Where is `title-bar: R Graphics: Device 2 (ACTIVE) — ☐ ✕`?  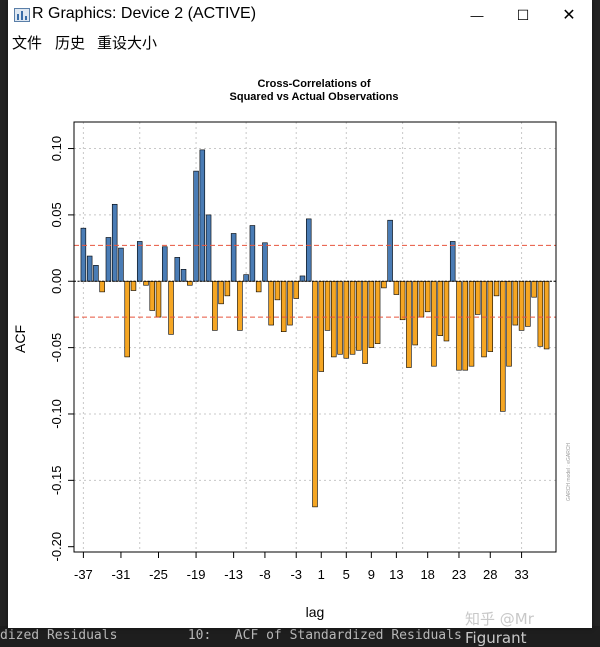
title-bar: R Graphics: Device 2 (ACTIVE) — ☐ ✕ is located at coordinates (300, 15).